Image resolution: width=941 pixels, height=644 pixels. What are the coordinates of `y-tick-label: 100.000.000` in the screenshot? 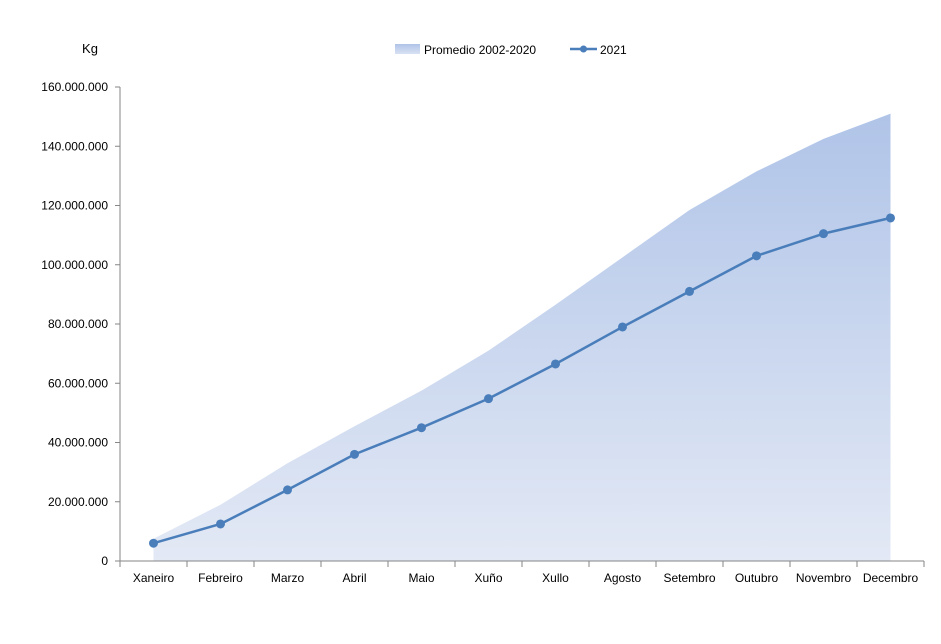 It's located at (74, 265).